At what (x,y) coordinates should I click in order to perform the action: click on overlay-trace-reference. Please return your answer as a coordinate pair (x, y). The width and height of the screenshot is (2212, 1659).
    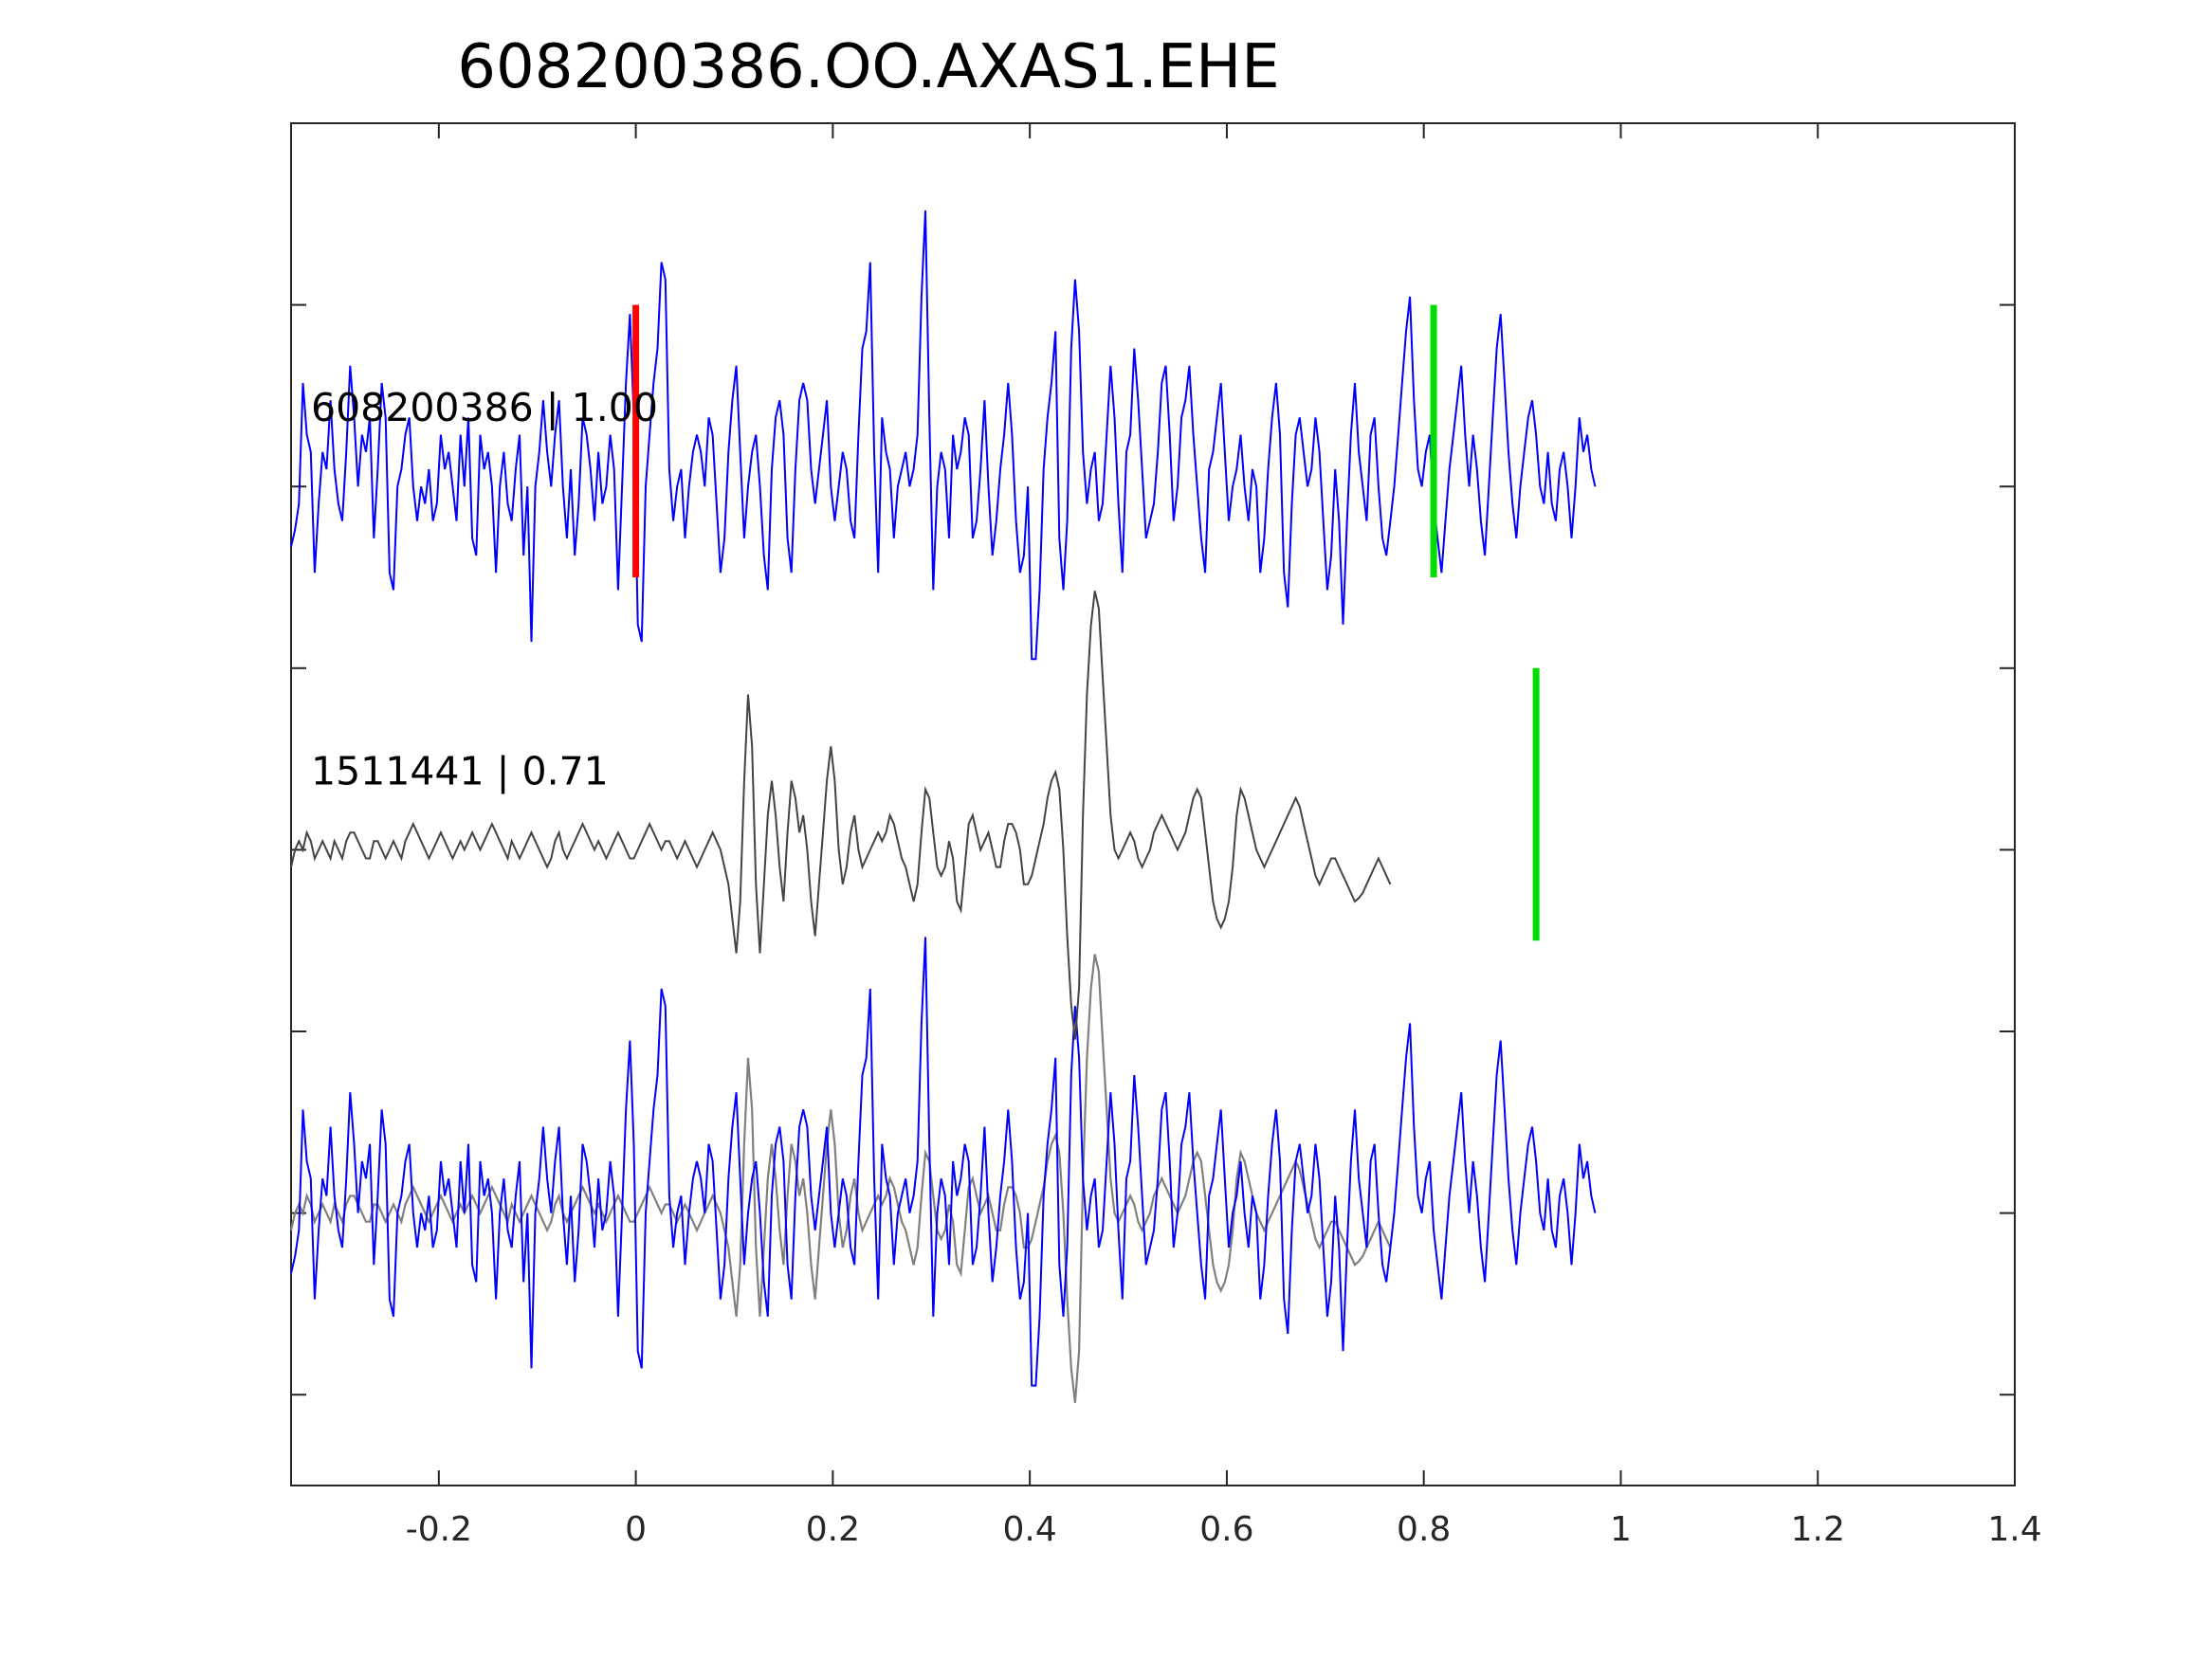
    Looking at the image, I should click on (840, 1178).